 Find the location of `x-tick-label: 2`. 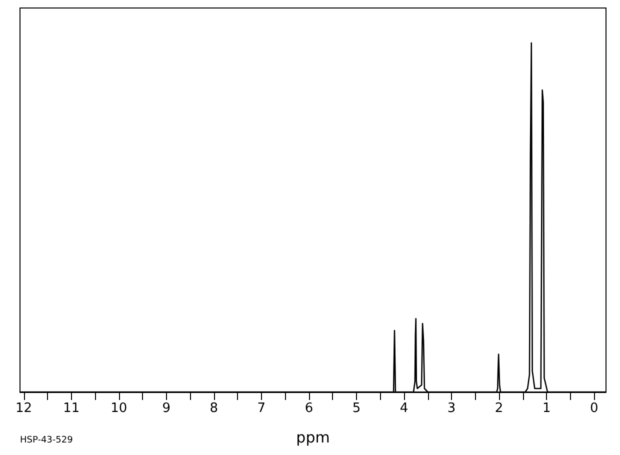

x-tick-label: 2 is located at coordinates (499, 408).